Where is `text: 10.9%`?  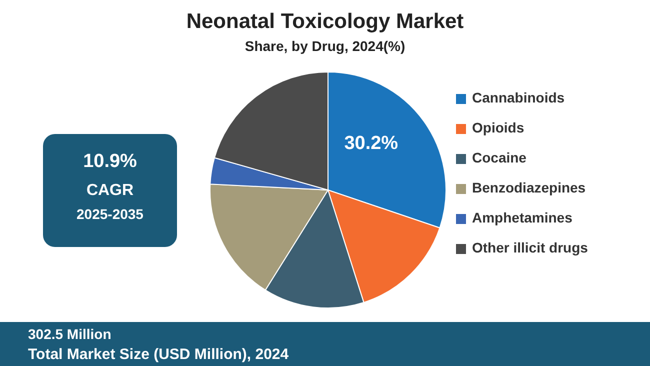
text: 10.9% is located at coordinates (110, 161).